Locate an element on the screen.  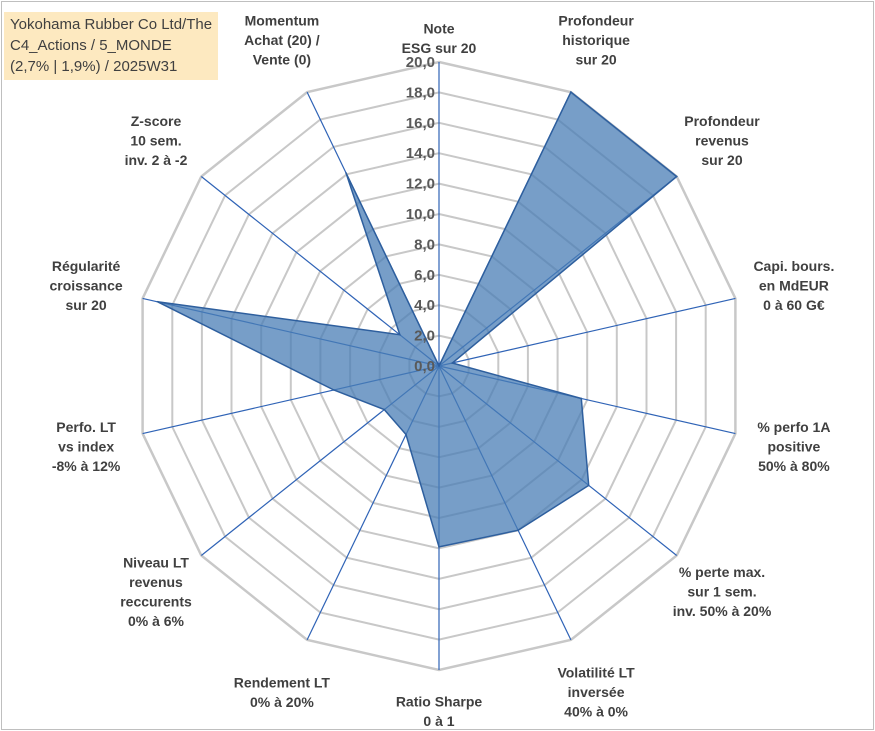
category-label: Volatilité LT inversée 40% à 0% is located at coordinates (596, 692).